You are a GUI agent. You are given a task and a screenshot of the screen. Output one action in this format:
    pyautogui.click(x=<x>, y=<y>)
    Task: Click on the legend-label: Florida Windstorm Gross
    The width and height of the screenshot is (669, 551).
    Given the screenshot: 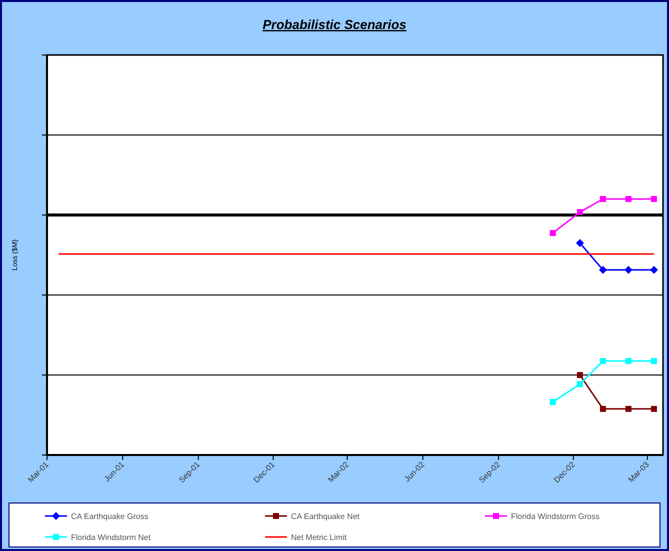 What is the action you would take?
    pyautogui.click(x=555, y=516)
    